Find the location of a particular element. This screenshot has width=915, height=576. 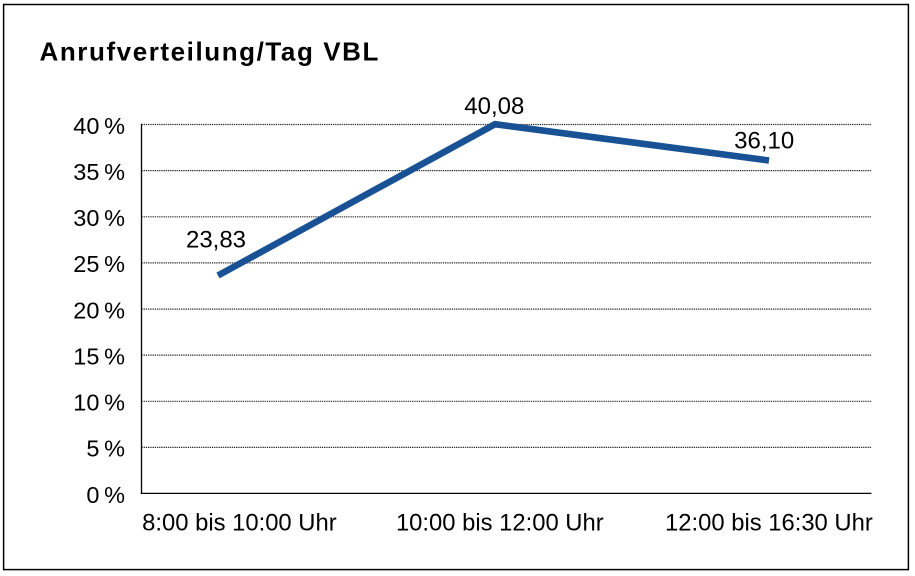

svg-text: 15 % is located at coordinates (99, 356).